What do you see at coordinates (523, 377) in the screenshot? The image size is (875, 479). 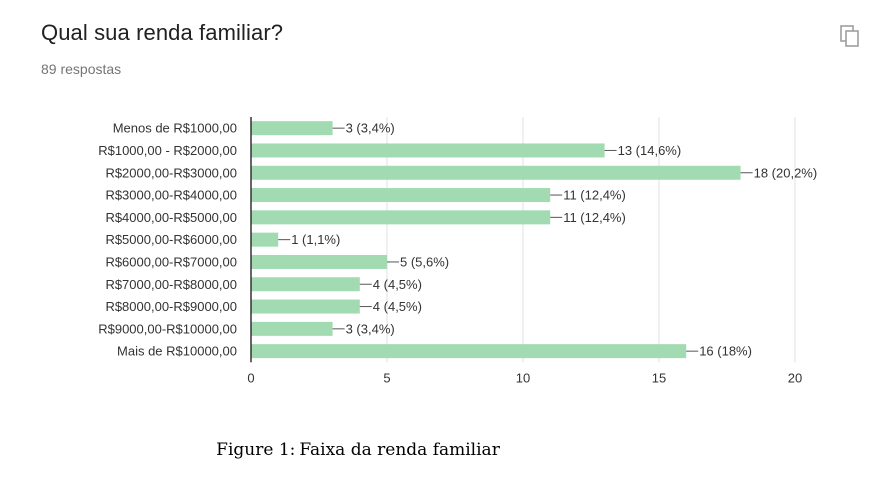 I see `x-tick-label: 10` at bounding box center [523, 377].